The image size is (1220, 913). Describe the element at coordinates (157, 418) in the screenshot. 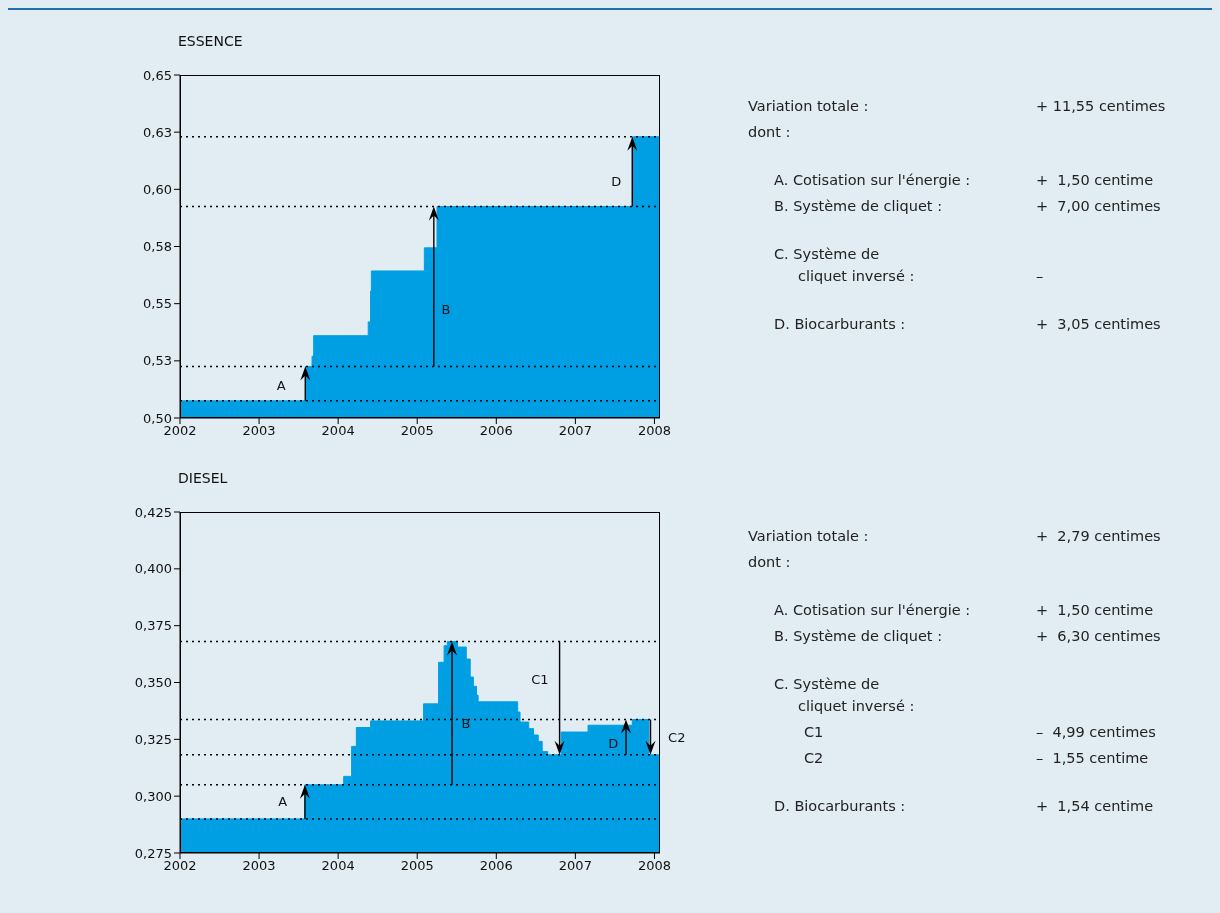

I see `y-tick-label: 0,50` at that location.